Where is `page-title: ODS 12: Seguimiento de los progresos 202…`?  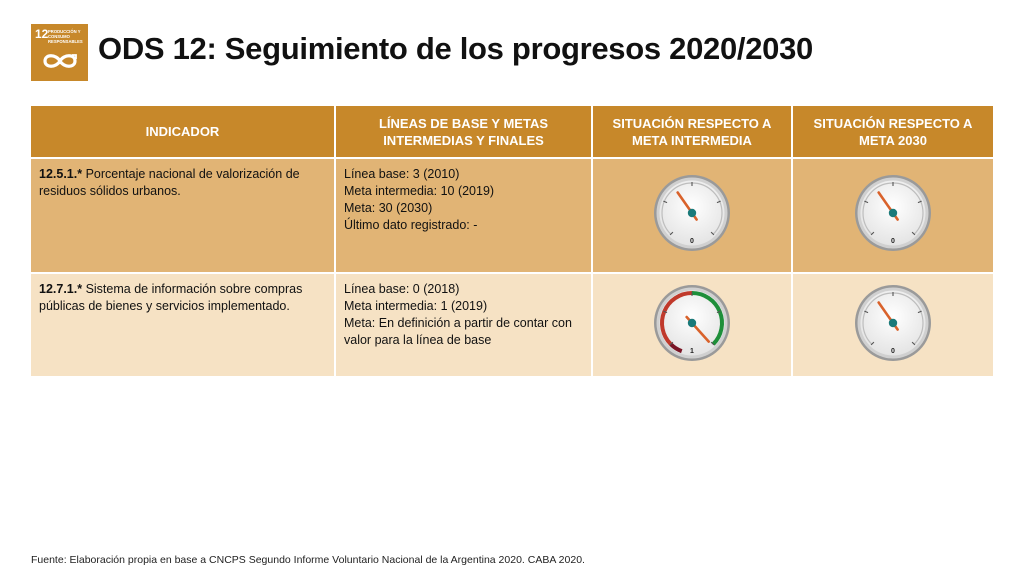 page-title: ODS 12: Seguimiento de los progresos 202… is located at coordinates (455, 48).